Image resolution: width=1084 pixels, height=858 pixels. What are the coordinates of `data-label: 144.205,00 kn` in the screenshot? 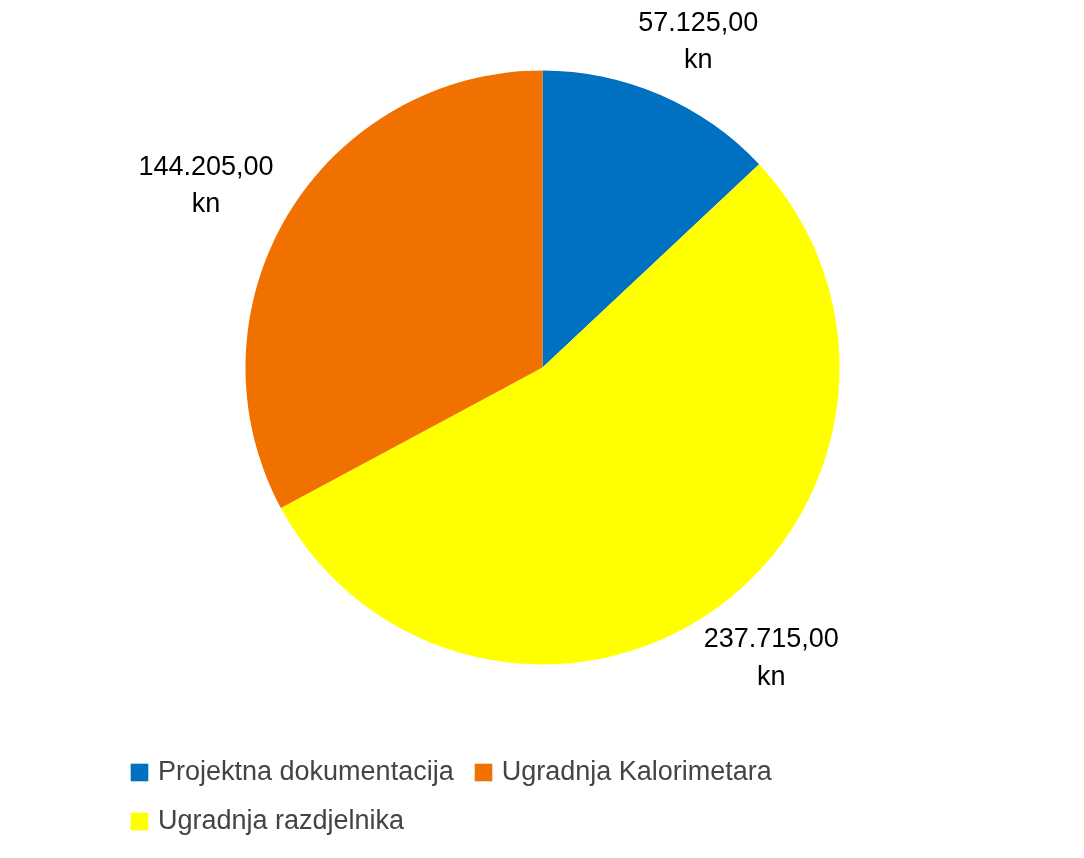 It's located at (206, 184).